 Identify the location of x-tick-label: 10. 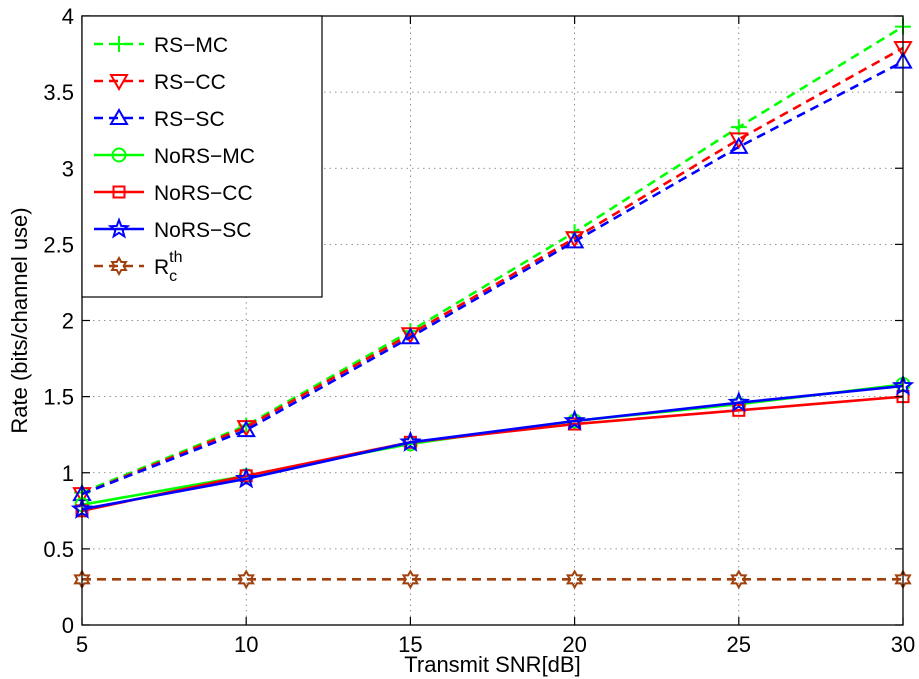
(246, 644).